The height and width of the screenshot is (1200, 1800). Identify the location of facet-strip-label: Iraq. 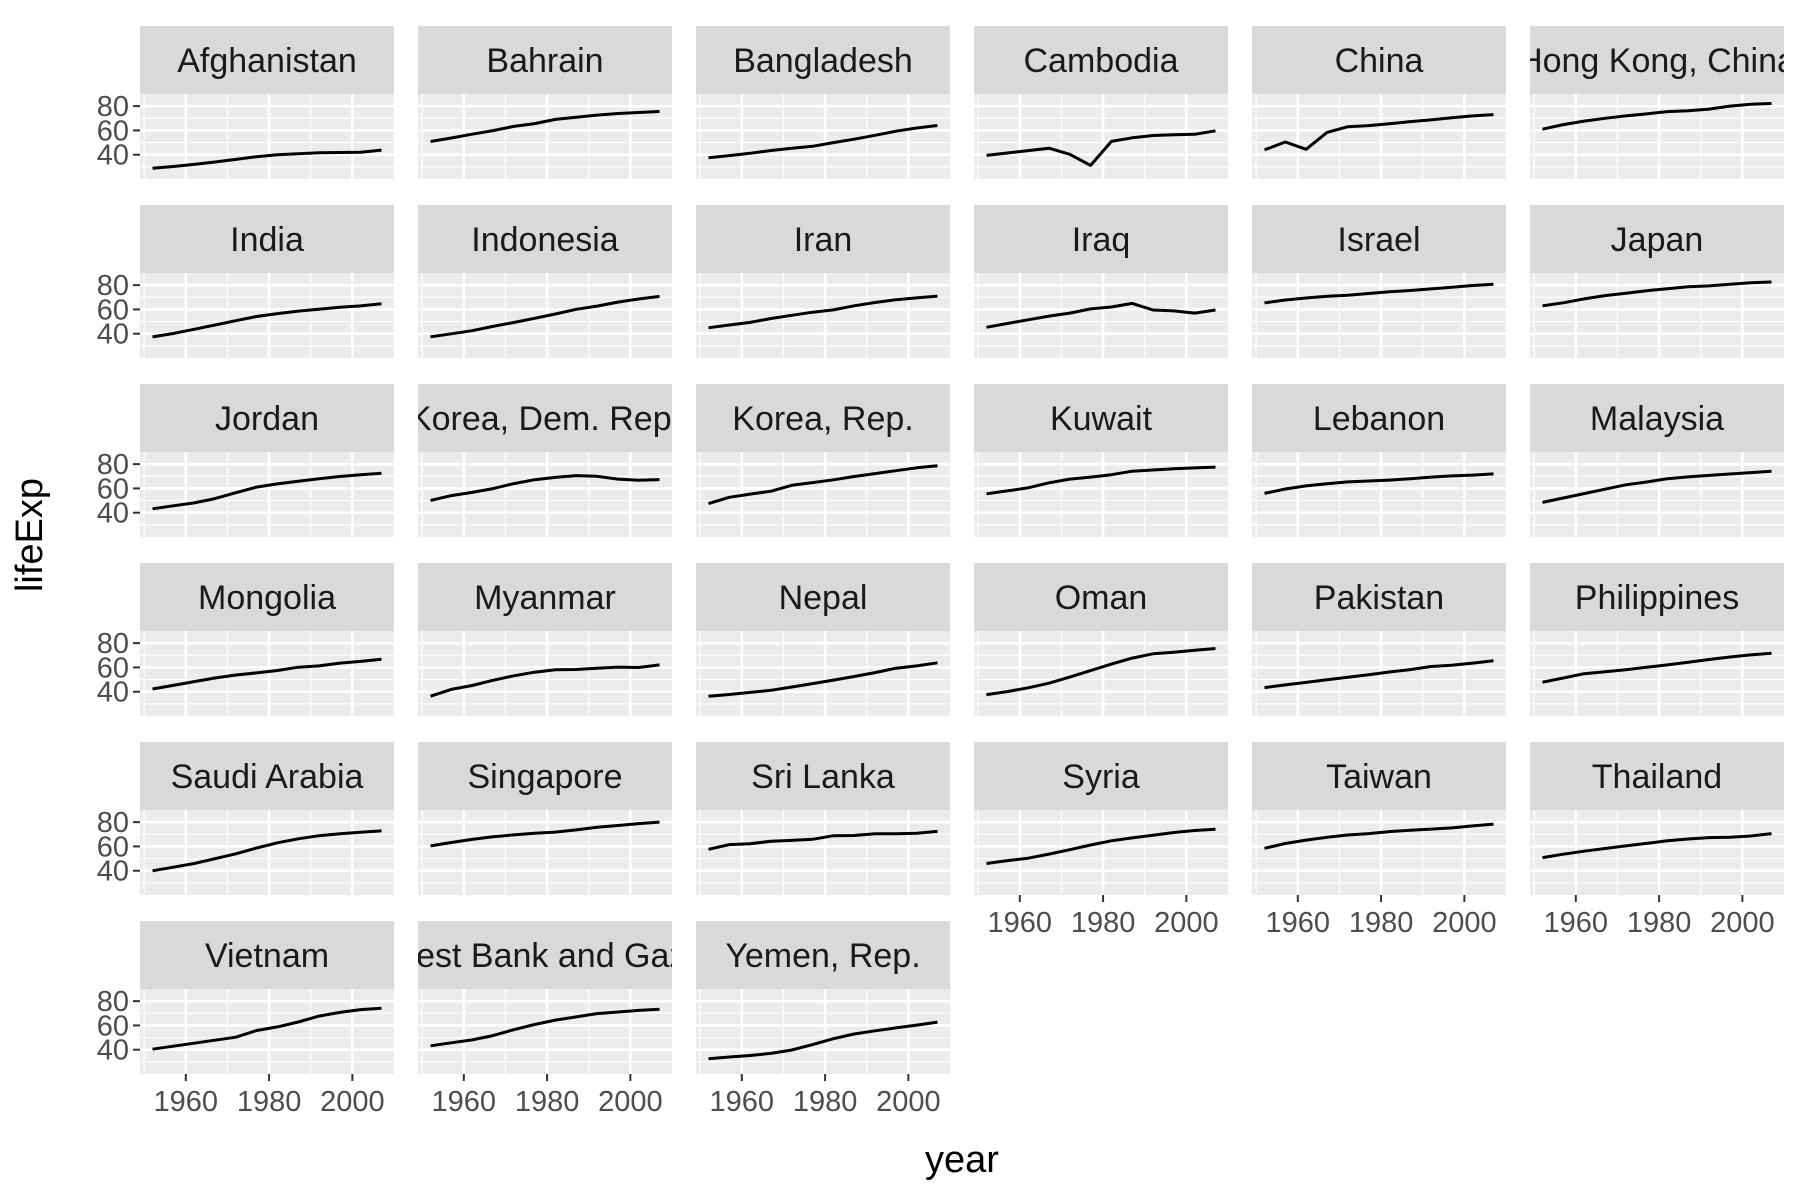
(1101, 240).